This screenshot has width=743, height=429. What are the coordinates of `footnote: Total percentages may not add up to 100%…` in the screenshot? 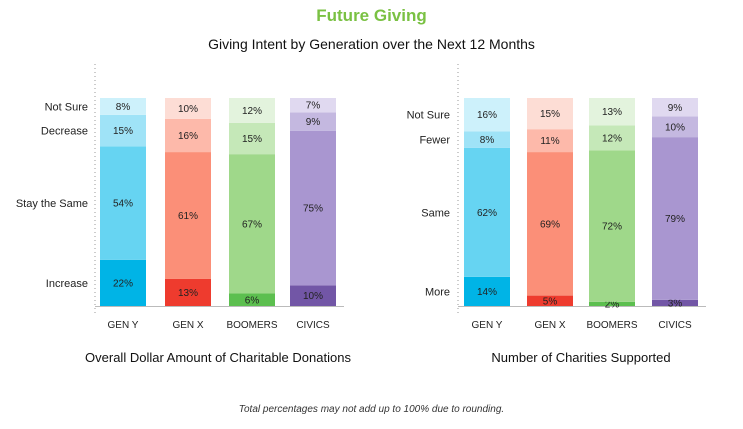 It's located at (371, 409).